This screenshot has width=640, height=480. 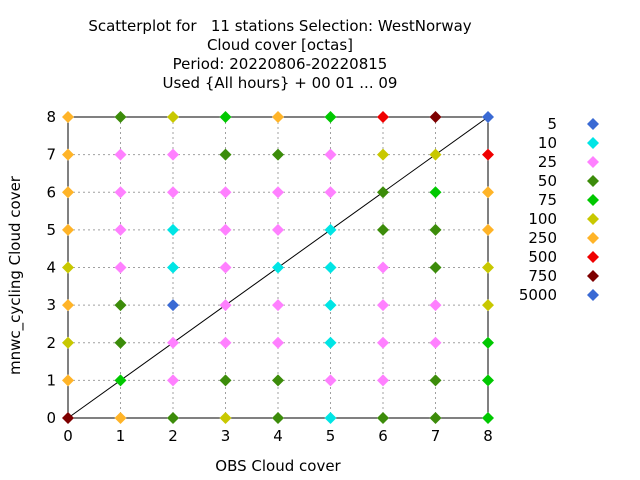 I want to click on legend-label: 75, so click(x=547, y=200).